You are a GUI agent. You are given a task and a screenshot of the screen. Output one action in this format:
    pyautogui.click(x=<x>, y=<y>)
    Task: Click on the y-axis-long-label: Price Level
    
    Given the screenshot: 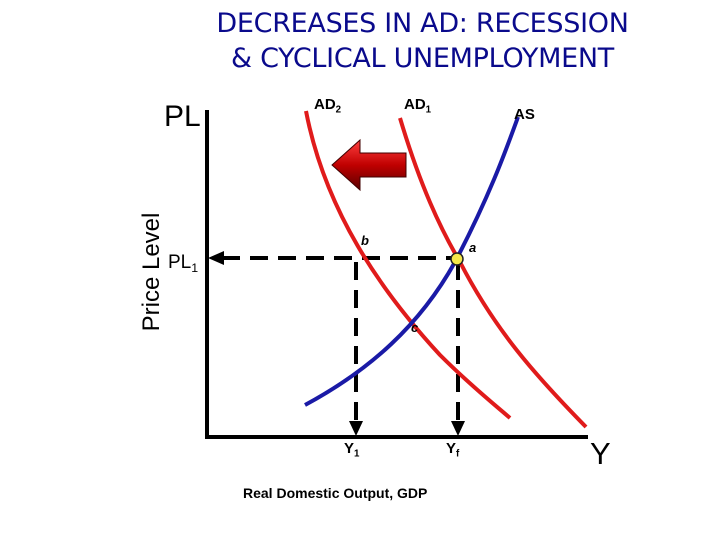 What is the action you would take?
    pyautogui.click(x=151, y=272)
    